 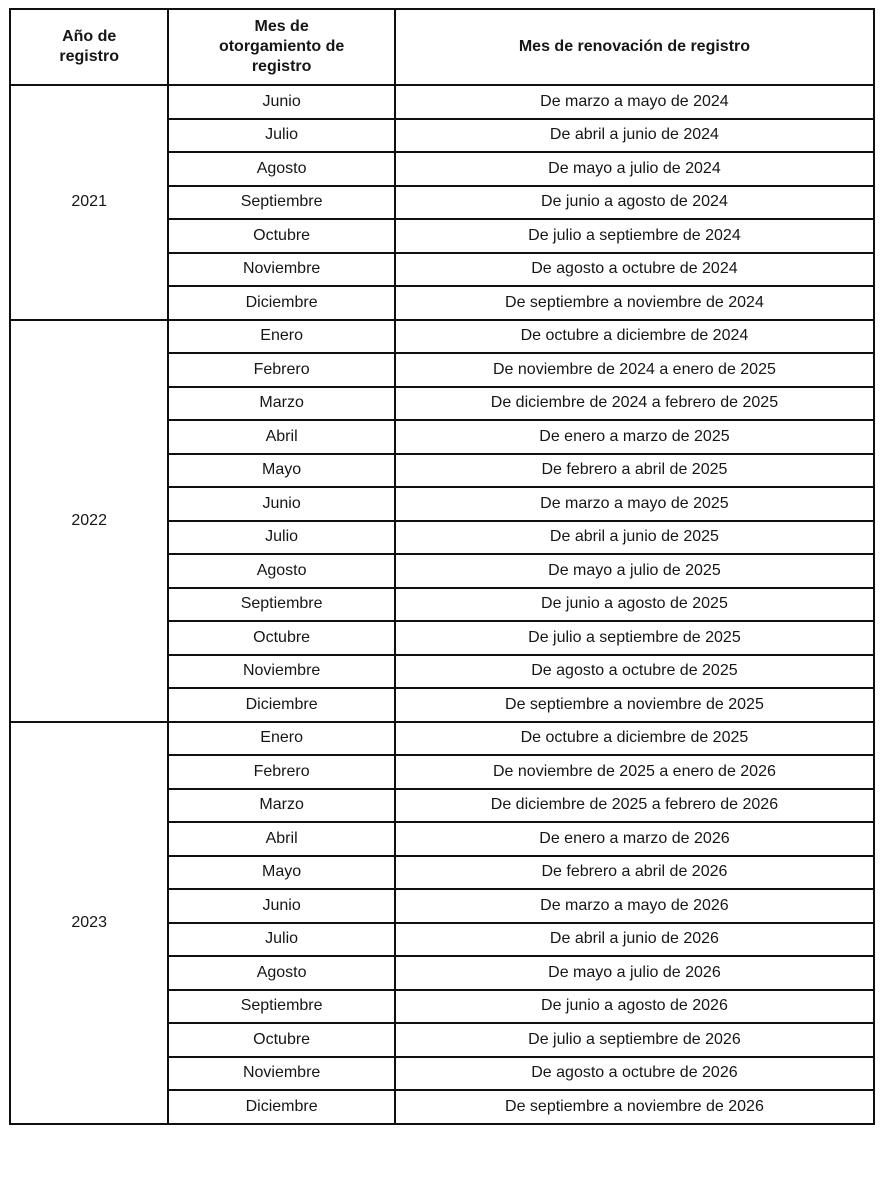 What do you see at coordinates (634, 772) in the screenshot?
I see `renewal-period-cell: De noviembre de 2025 a enero de 2026` at bounding box center [634, 772].